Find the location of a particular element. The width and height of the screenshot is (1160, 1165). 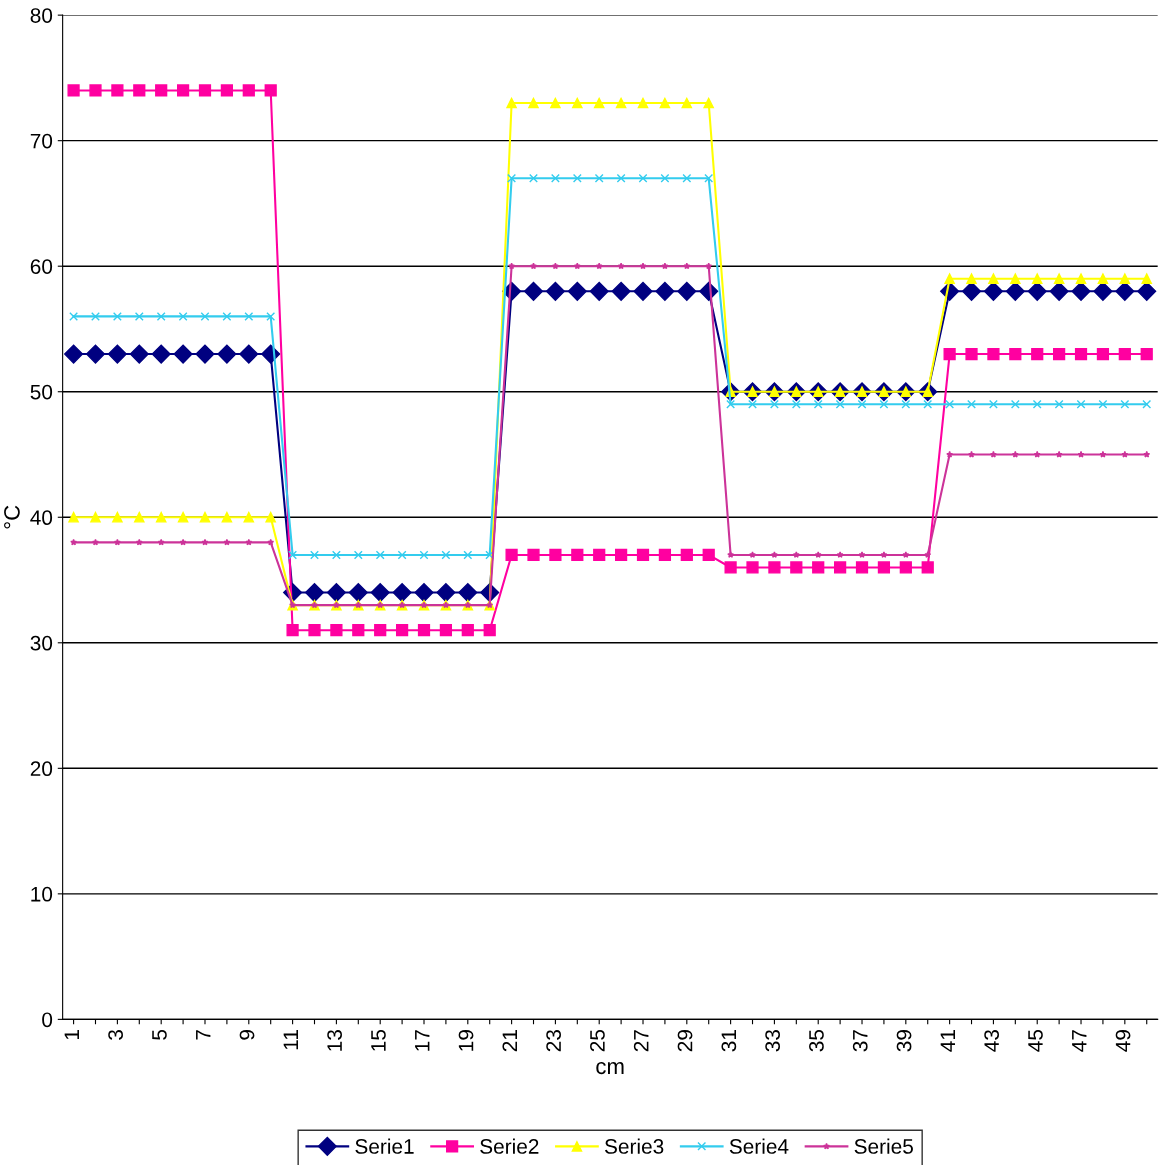

x-tick-label: 13 is located at coordinates (334, 1040).